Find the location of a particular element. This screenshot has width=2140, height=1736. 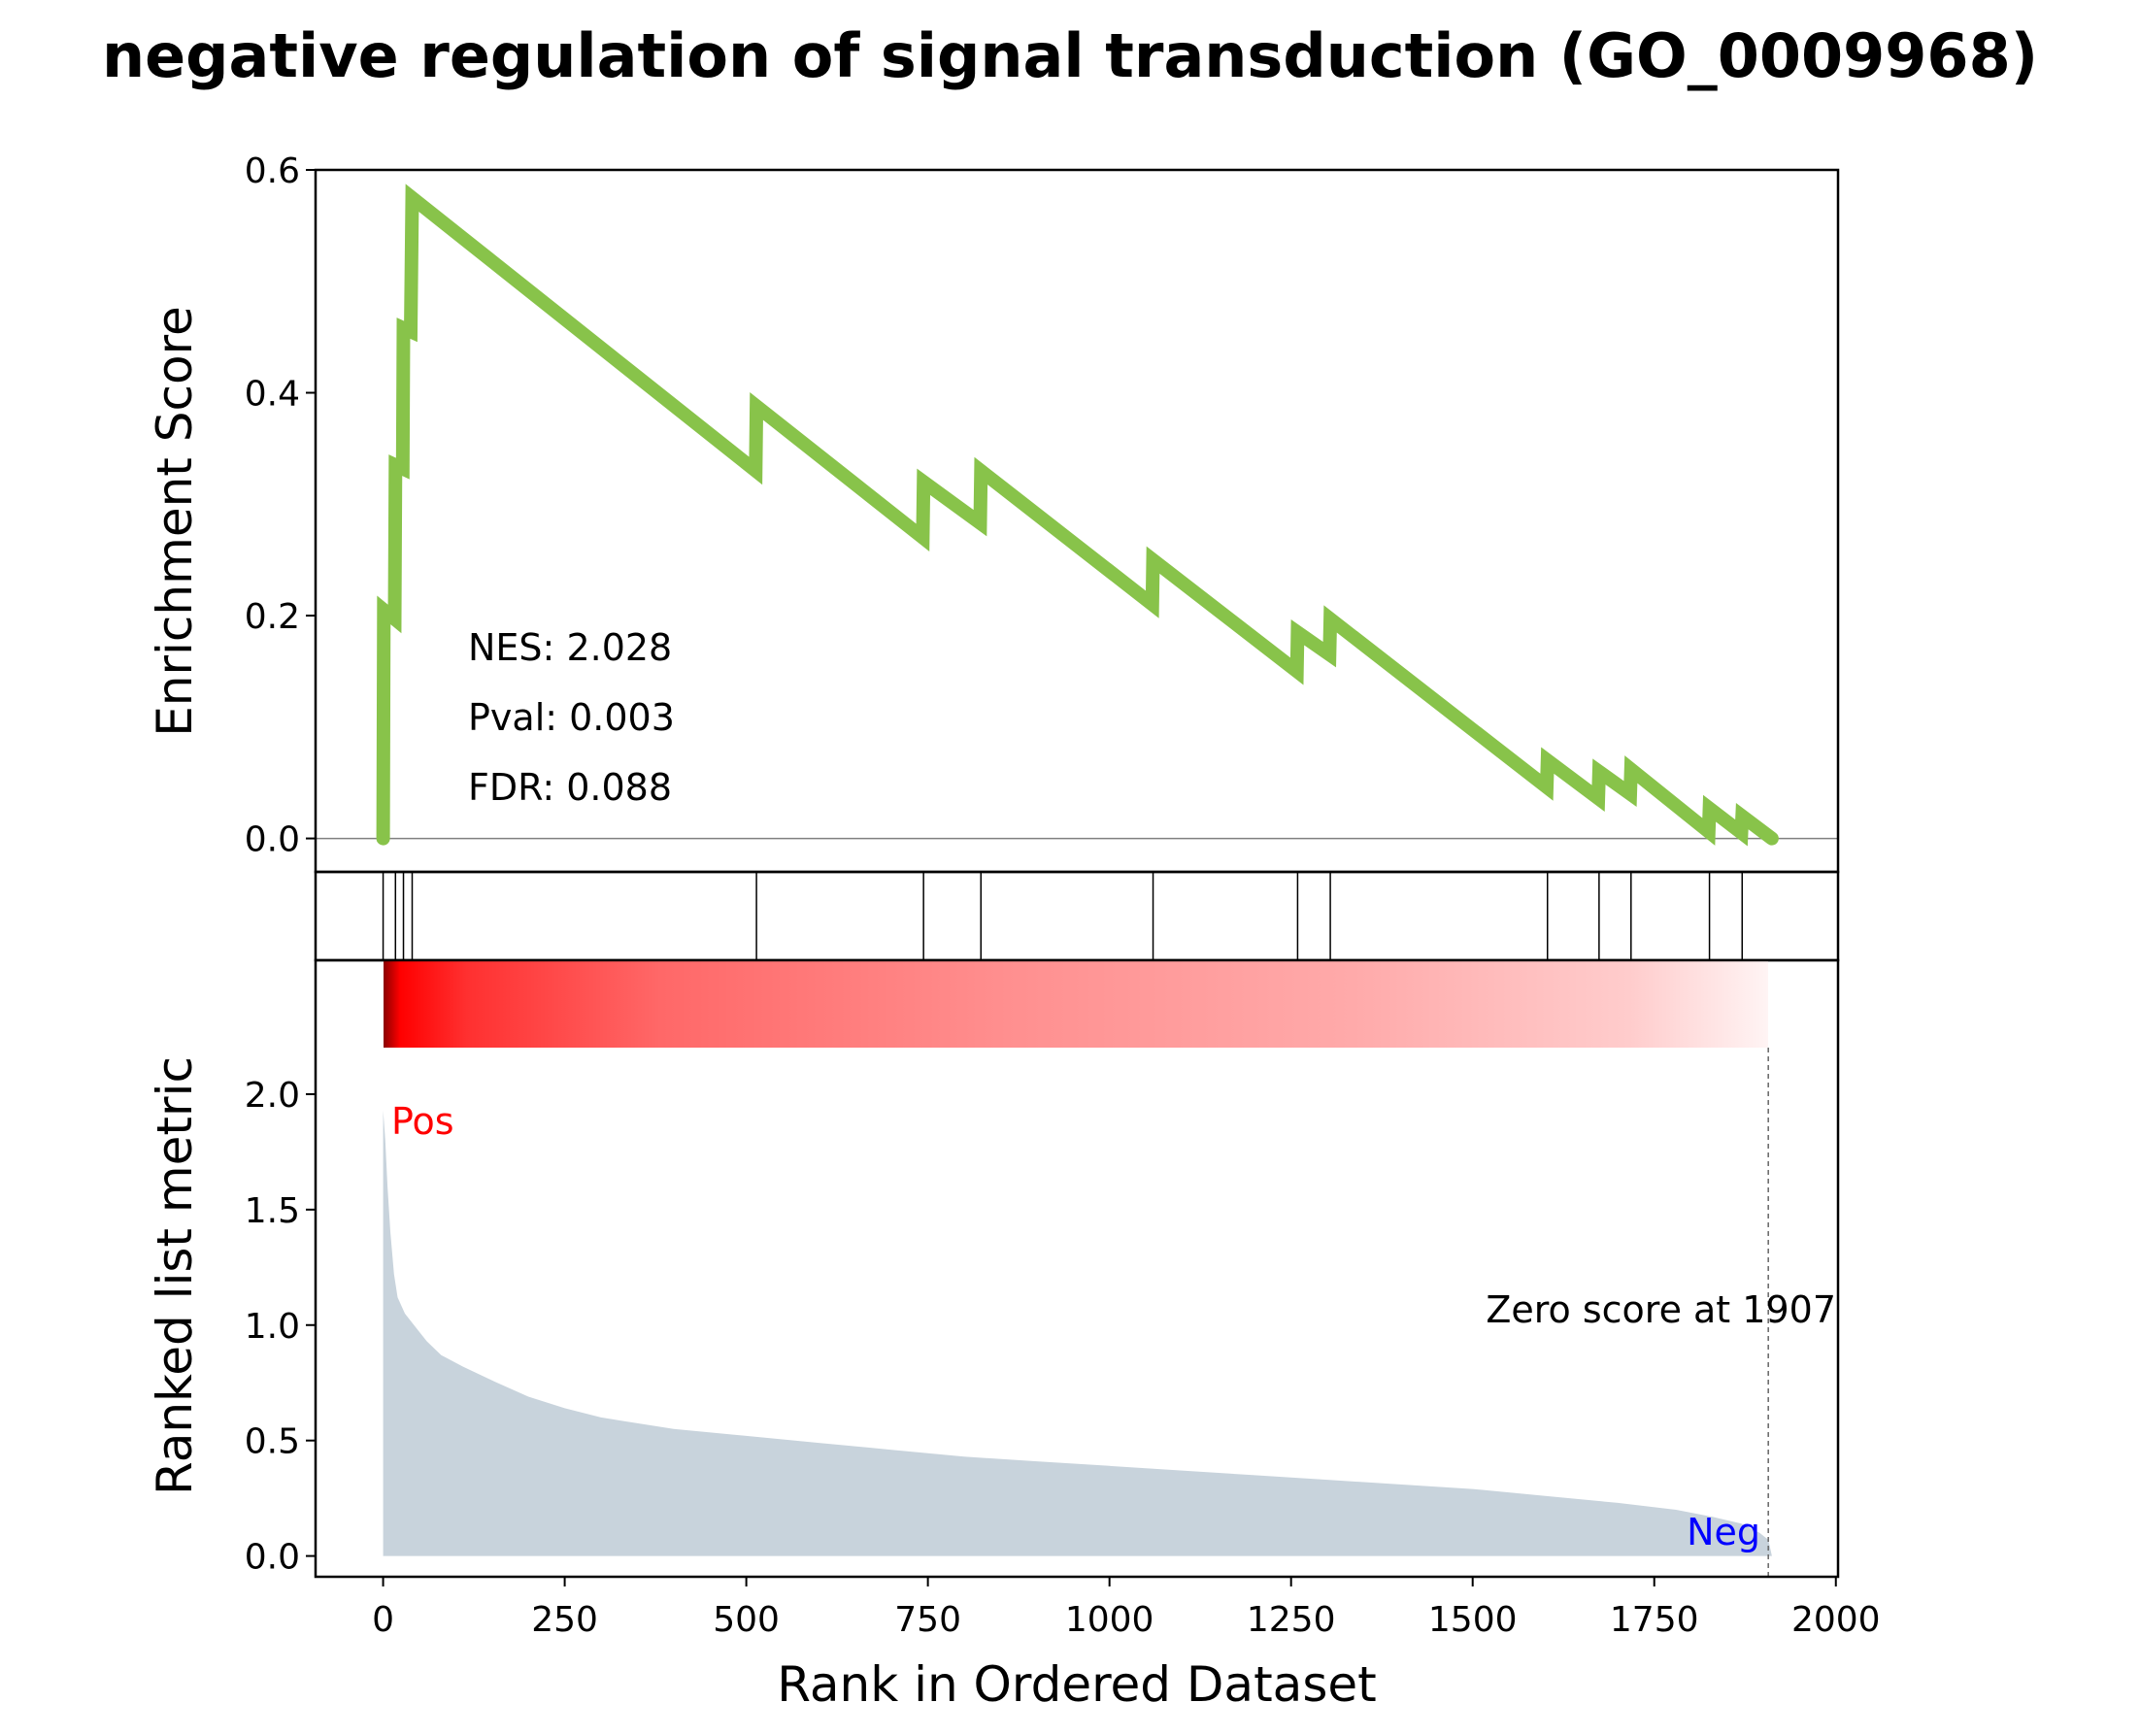

rank-y-tick-label: 1.0 is located at coordinates (272, 1327).